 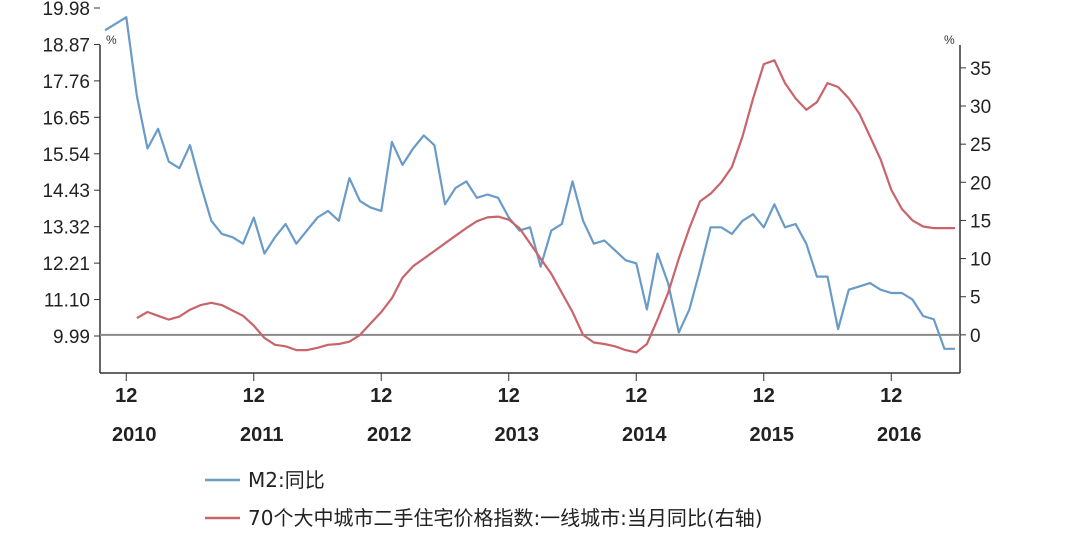 What do you see at coordinates (517, 435) in the screenshot?
I see `x-tick-year-label: 2013` at bounding box center [517, 435].